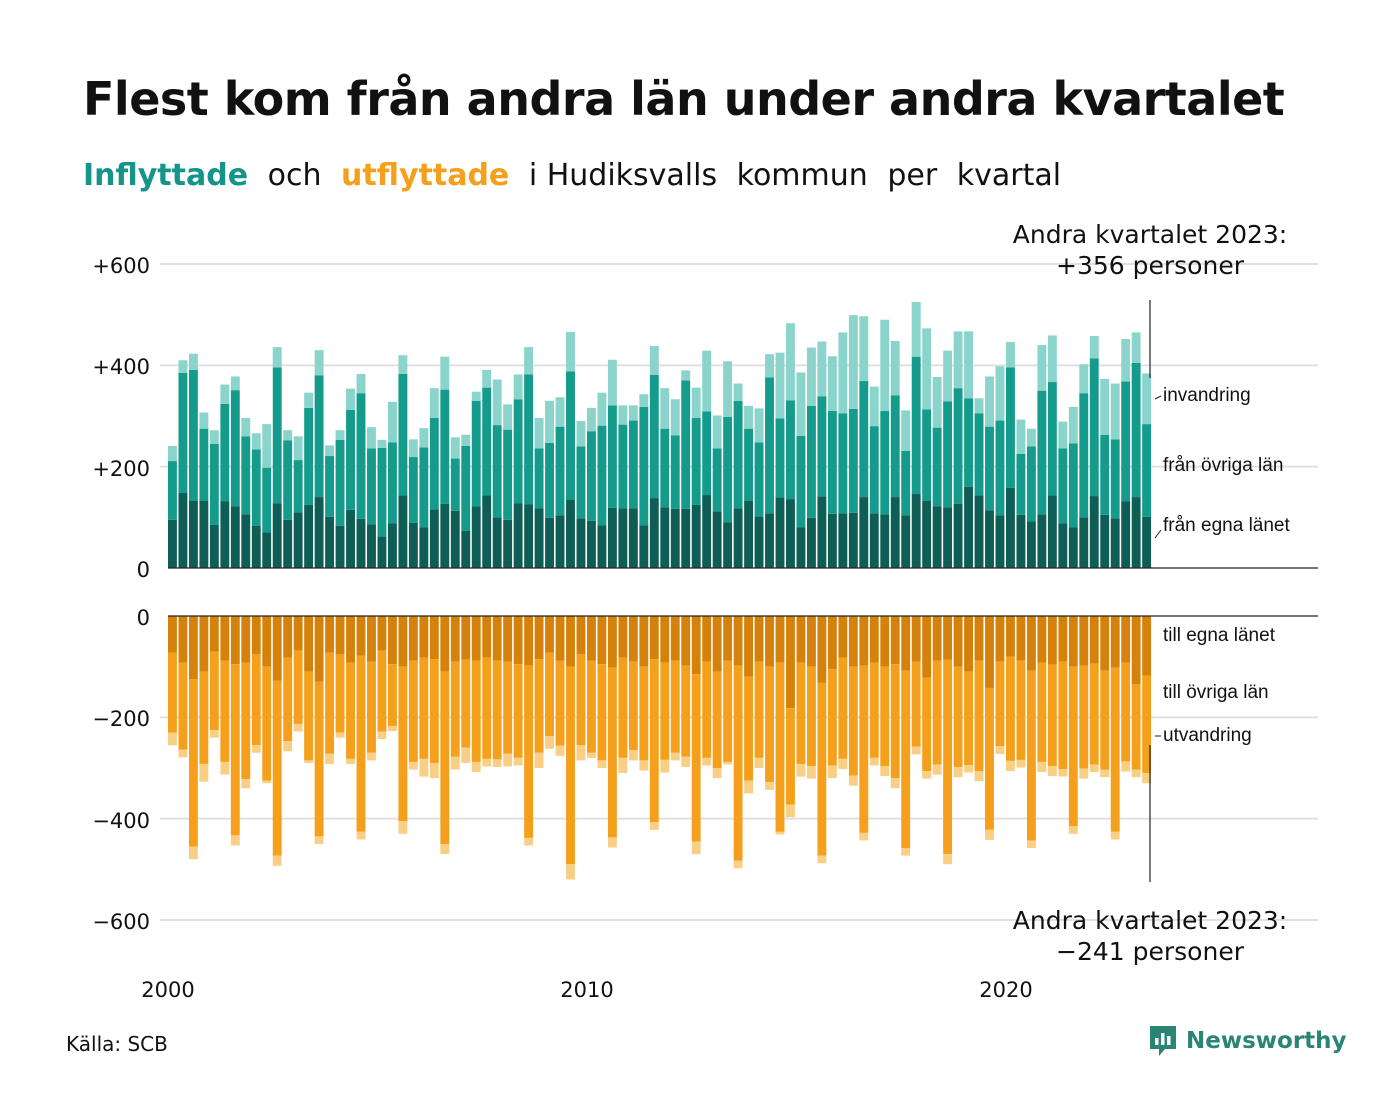  What do you see at coordinates (1207, 735) in the screenshot?
I see `legend-utvandring: utvandring` at bounding box center [1207, 735].